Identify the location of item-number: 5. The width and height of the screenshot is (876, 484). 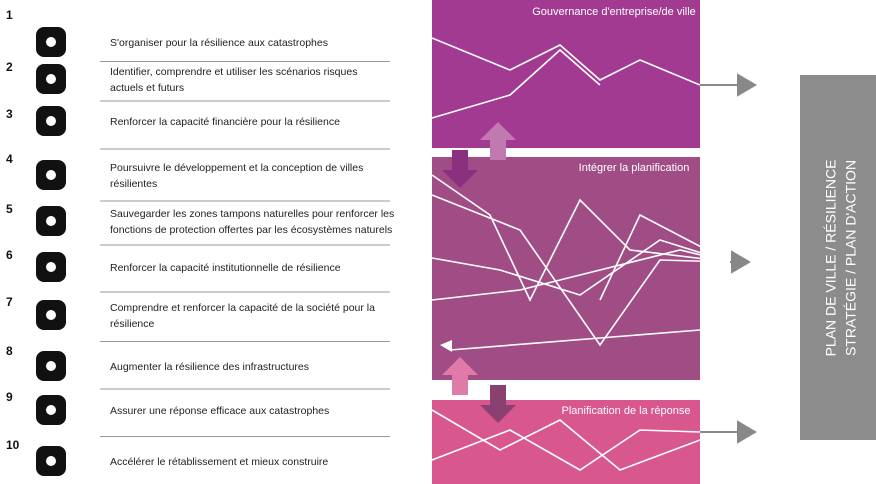
(9, 209).